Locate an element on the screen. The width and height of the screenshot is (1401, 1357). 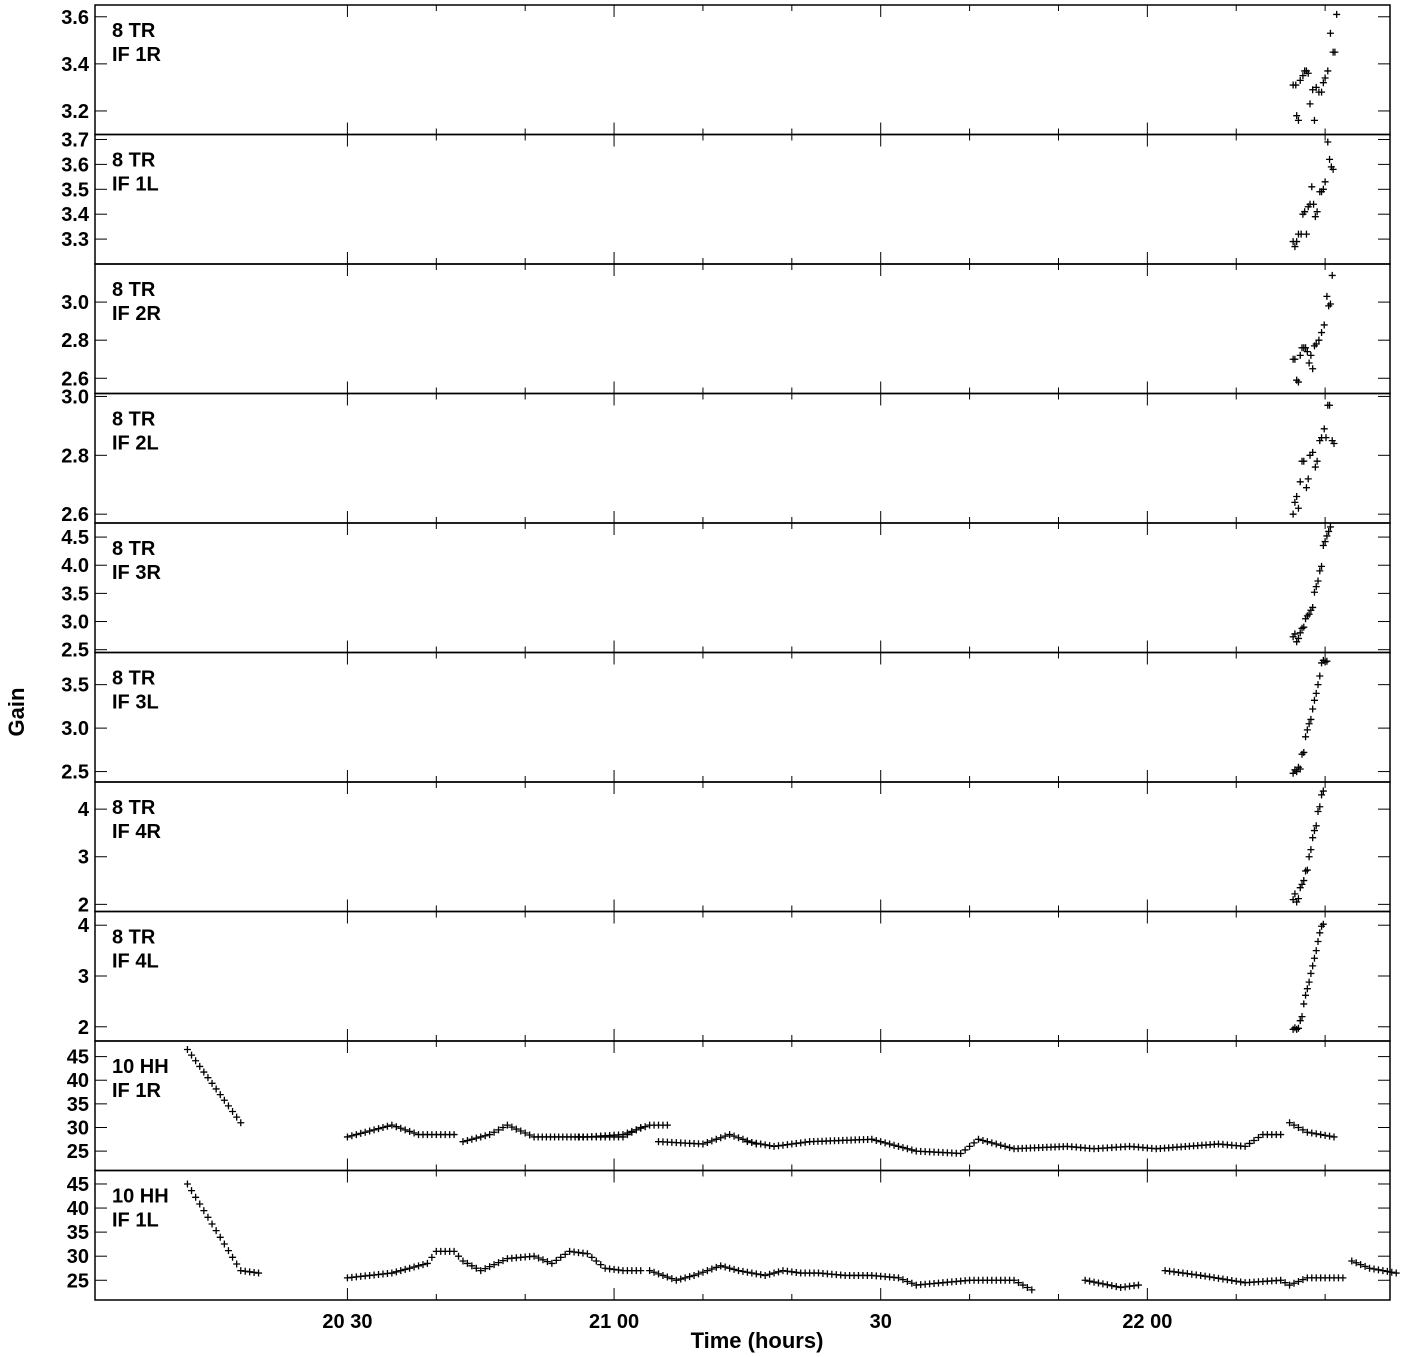
panel-if-label: IF 1L is located at coordinates (135, 185).